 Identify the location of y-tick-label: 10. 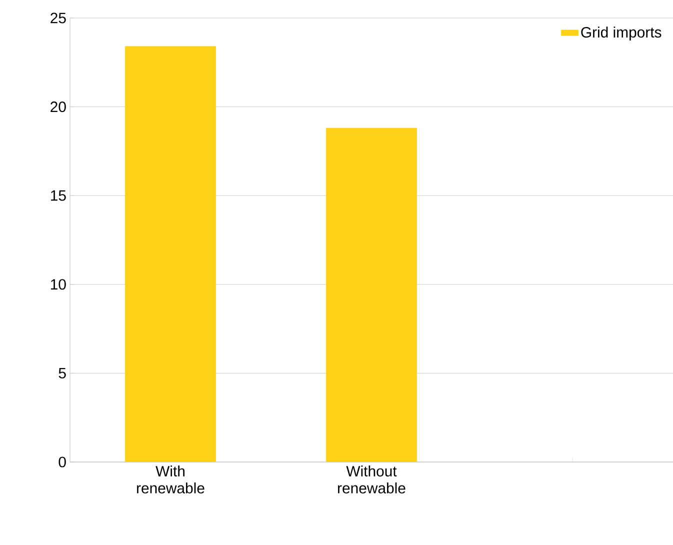
(58, 284).